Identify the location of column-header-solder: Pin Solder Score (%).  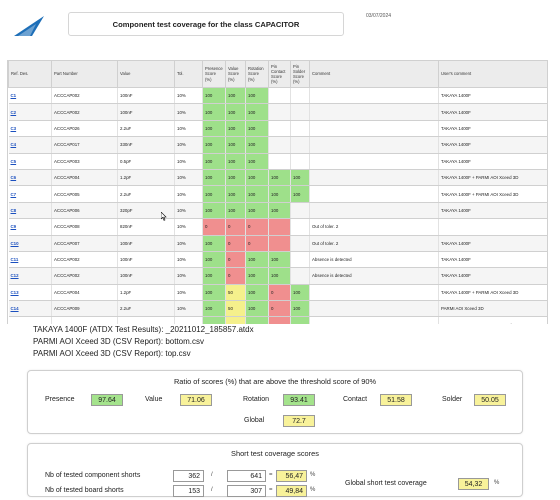
(300, 74).